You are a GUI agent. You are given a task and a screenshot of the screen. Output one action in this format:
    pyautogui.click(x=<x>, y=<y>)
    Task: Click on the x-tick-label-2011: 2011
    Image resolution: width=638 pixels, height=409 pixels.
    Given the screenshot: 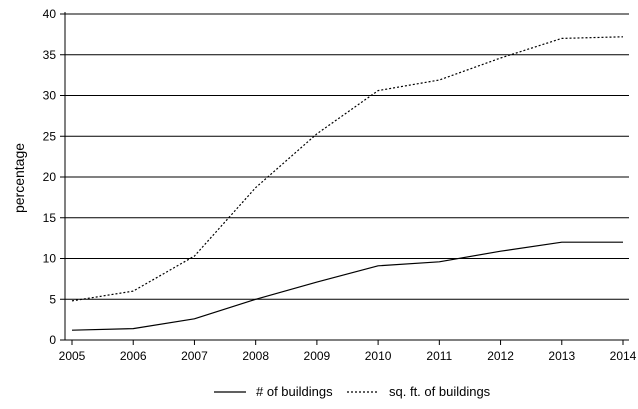 What is the action you would take?
    pyautogui.click(x=439, y=356)
    